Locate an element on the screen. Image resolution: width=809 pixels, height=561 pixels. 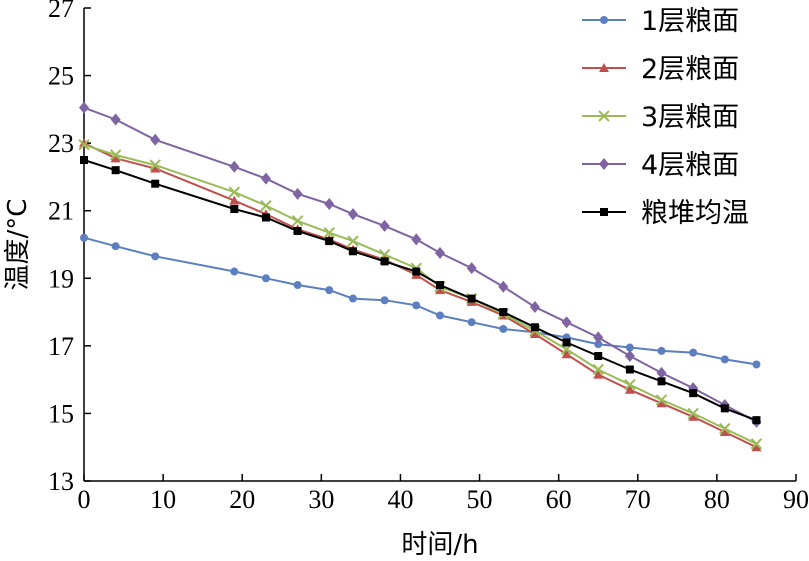
x-tick-label: 60 is located at coordinates (559, 499).